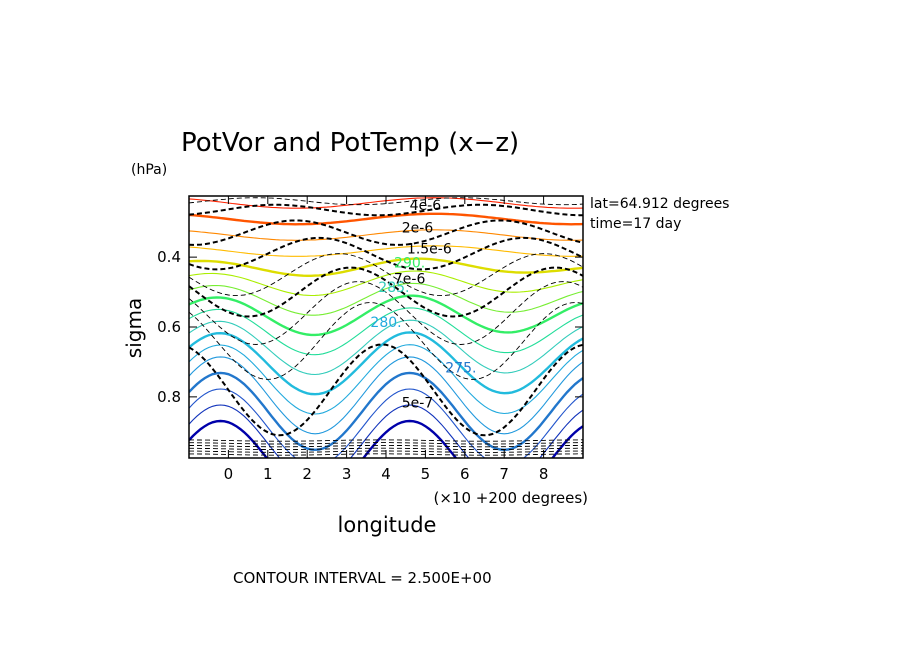  I want to click on x-tick-label: 5, so click(426, 474).